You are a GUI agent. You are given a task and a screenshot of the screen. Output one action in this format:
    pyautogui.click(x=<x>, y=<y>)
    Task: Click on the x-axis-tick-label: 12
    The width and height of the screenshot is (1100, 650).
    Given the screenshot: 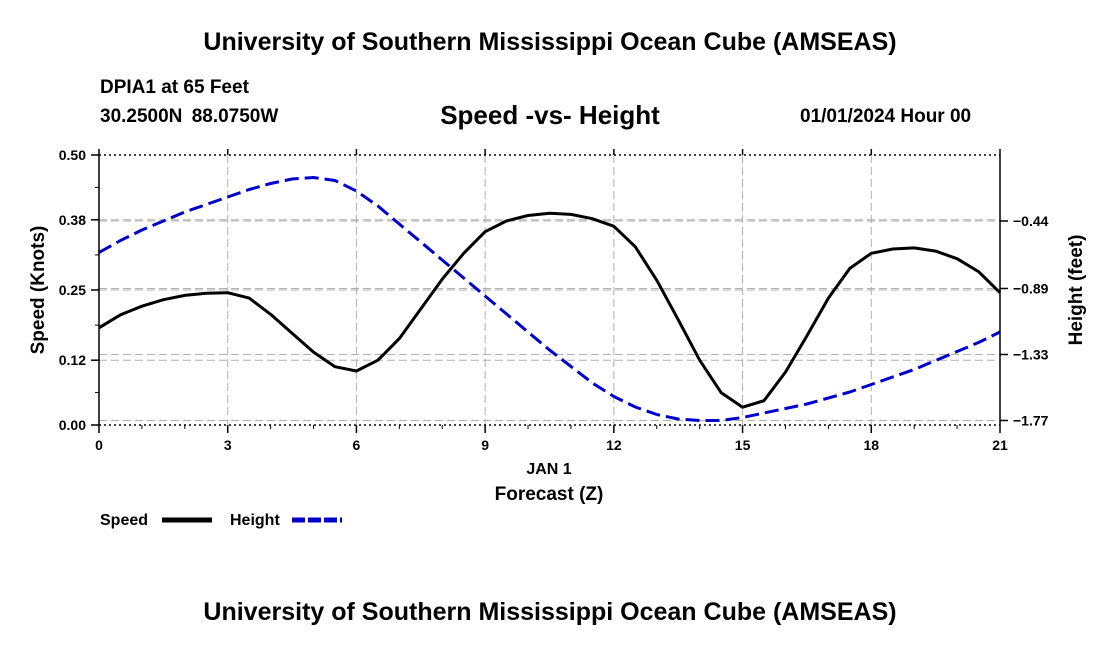 What is the action you would take?
    pyautogui.click(x=614, y=445)
    